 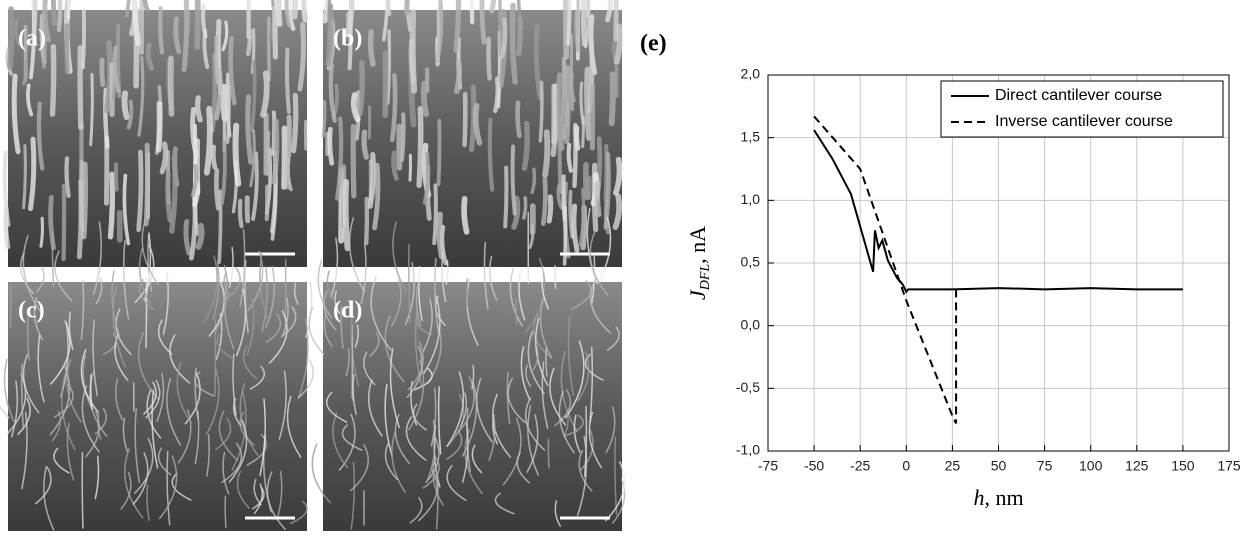 I want to click on y-tick-label: -1,0, so click(x=748, y=450).